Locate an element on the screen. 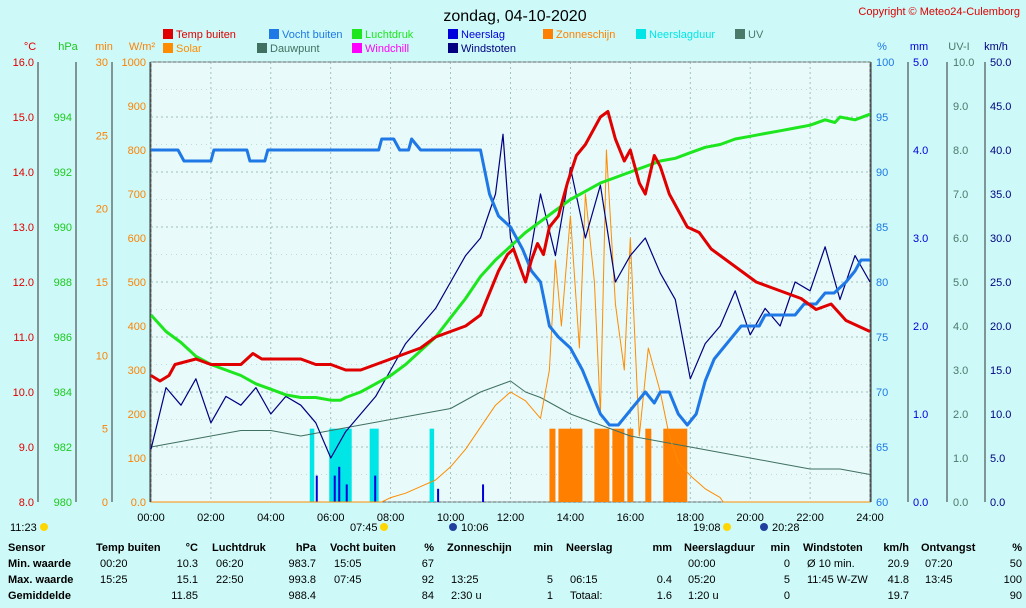  stats-cell-time: 2:30 u is located at coordinates (466, 596).